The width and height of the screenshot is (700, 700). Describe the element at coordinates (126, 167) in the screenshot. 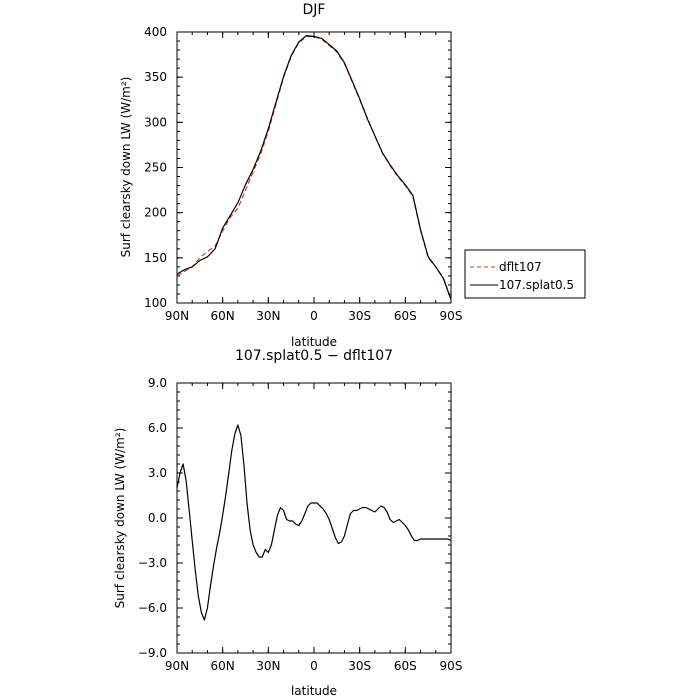

I see `top-y-axis-label: Surf clearsky down LW (W/m²)` at that location.